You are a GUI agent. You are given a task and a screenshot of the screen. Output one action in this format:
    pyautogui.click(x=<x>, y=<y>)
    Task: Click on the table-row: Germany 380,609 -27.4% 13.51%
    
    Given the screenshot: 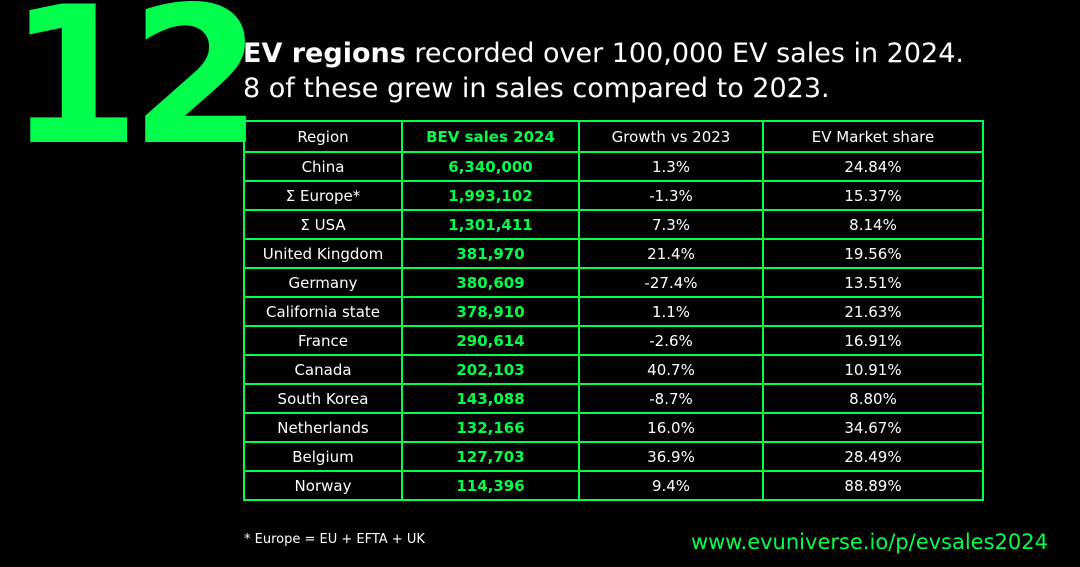 What is the action you would take?
    pyautogui.click(x=613, y=282)
    